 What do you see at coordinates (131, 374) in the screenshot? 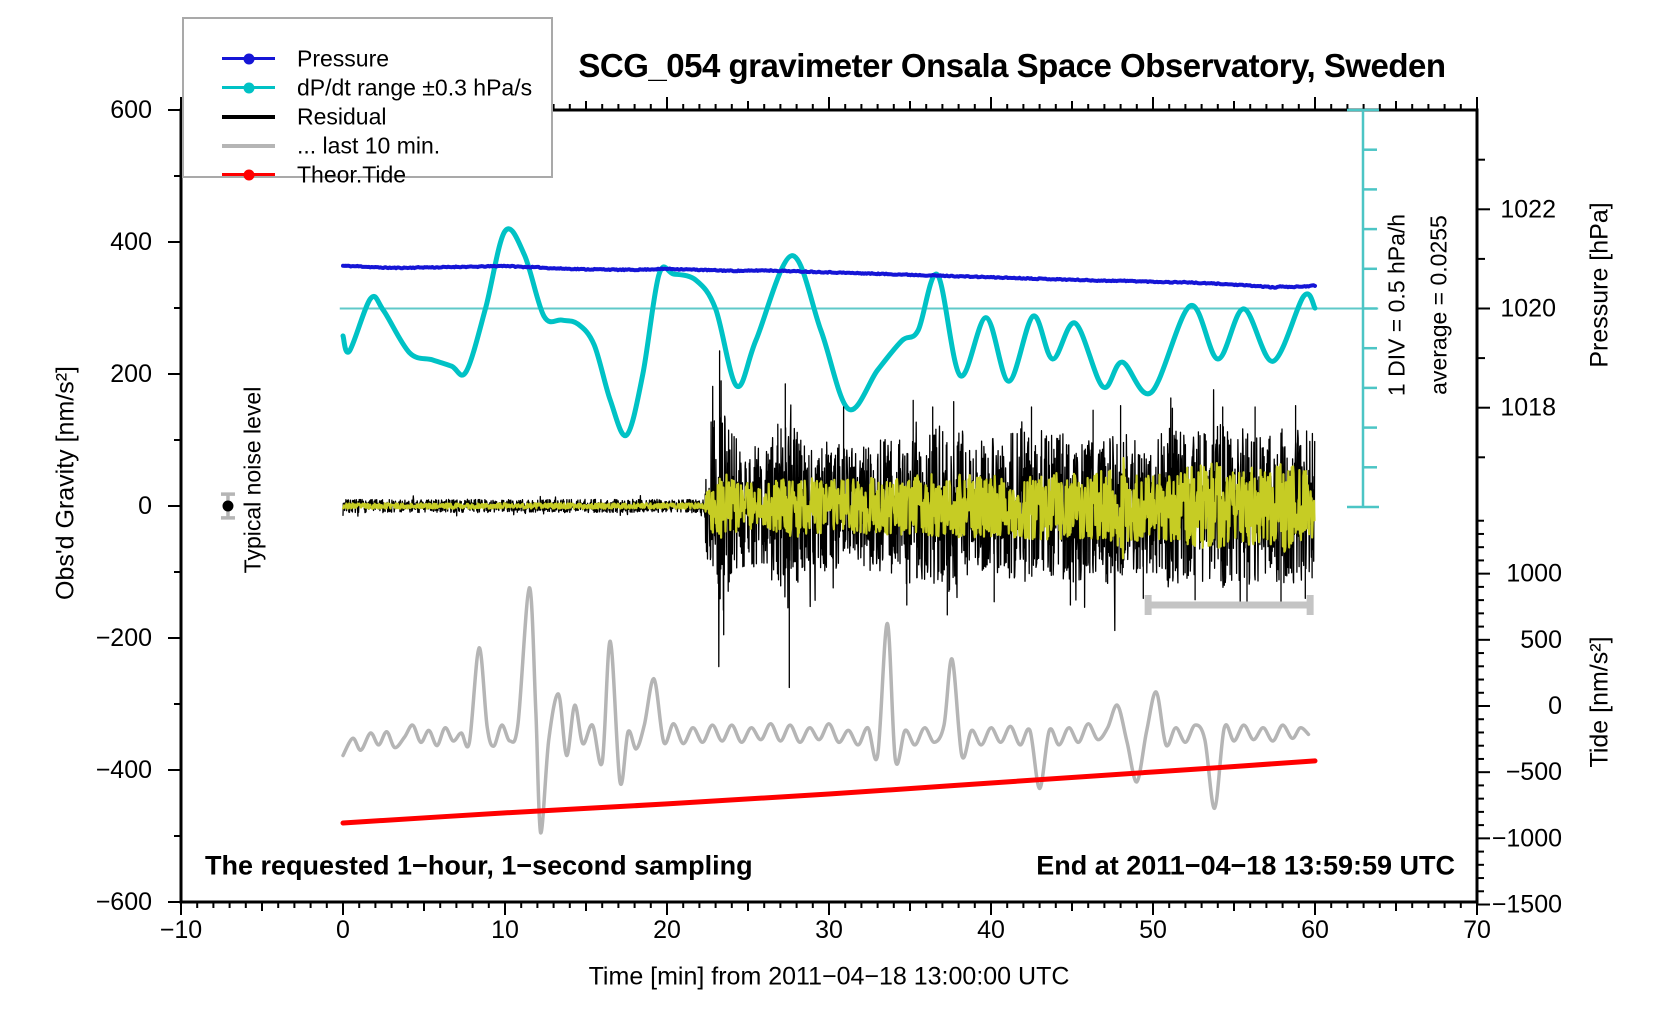
I see `gravity-tick-label: 200` at bounding box center [131, 374].